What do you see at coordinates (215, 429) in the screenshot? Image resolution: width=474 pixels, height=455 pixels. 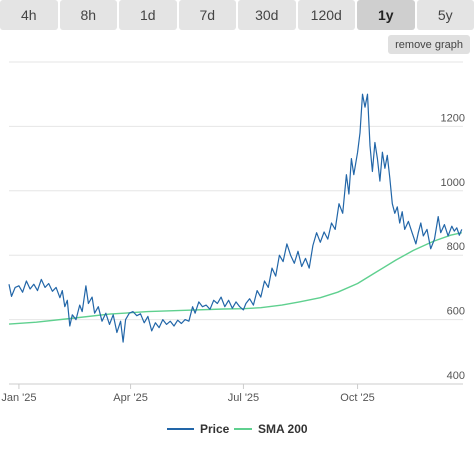 I see `legend-price-label: Price` at bounding box center [215, 429].